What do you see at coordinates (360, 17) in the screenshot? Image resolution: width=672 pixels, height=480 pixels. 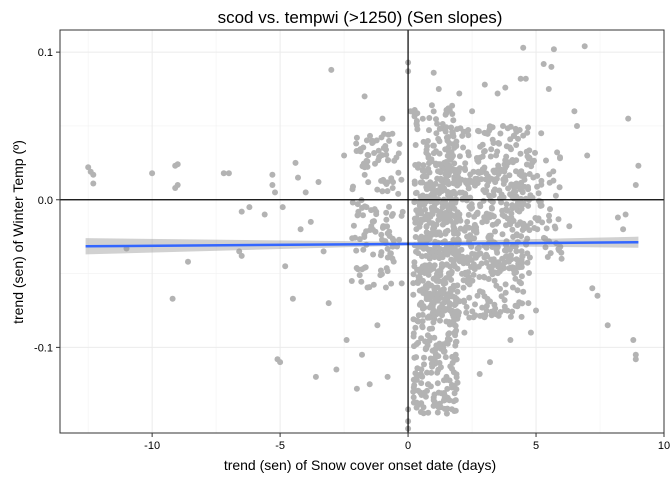 I see `chart-title: scod vs. tempwi (>1250) (Sen slopes)` at bounding box center [360, 17].